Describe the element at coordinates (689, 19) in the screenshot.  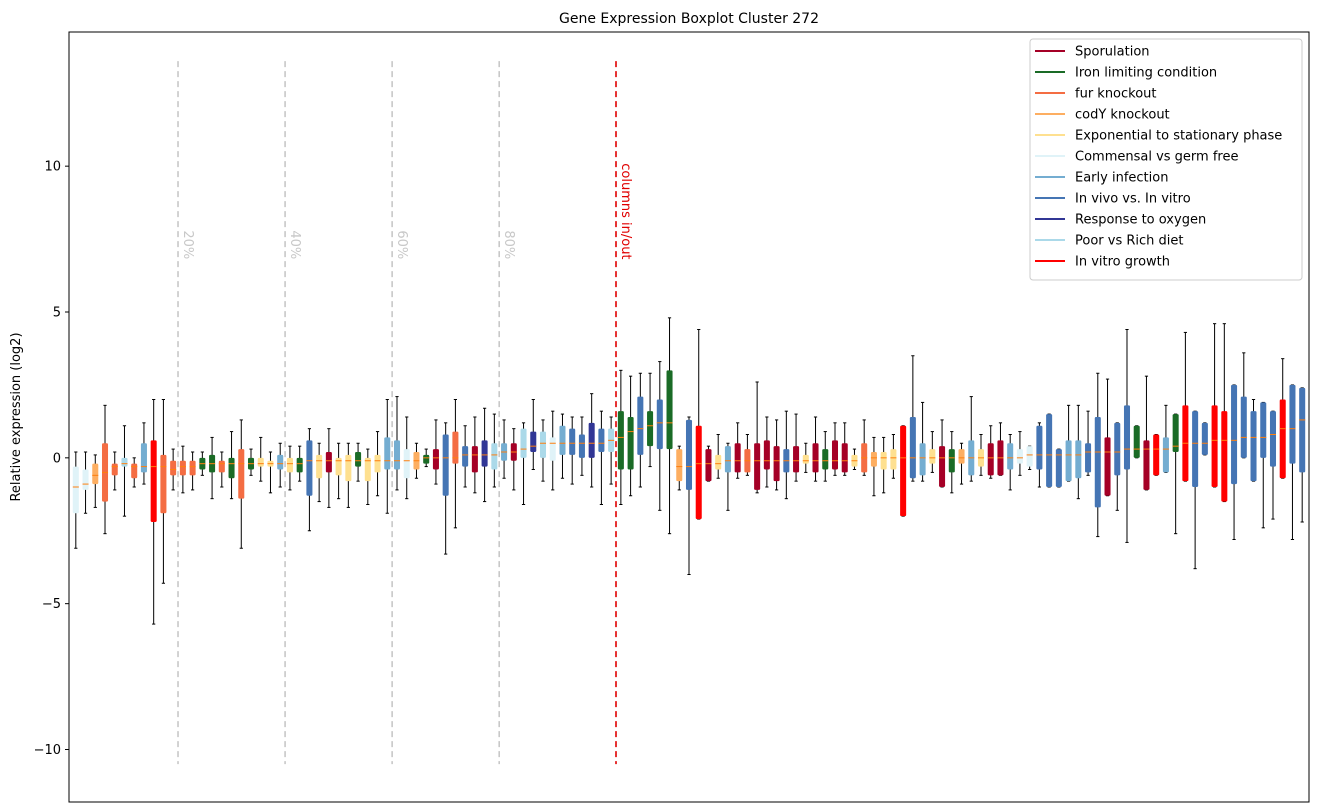
I see `chart-title: Gene Expression Boxplot Cluster 272` at that location.